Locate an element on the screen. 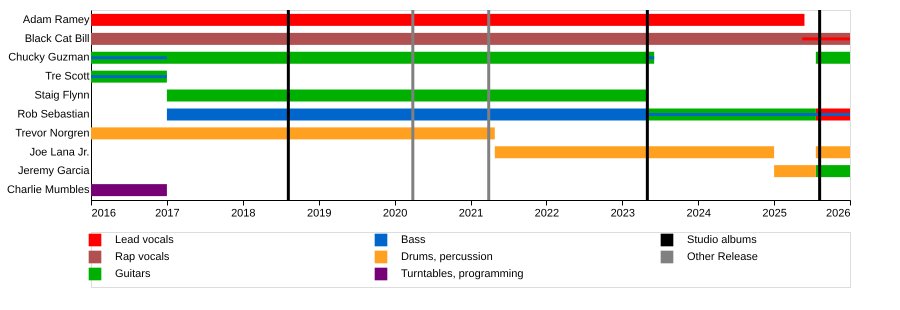 Image resolution: width=900 pixels, height=310 pixels. legend-label: Studio albums is located at coordinates (722, 240).